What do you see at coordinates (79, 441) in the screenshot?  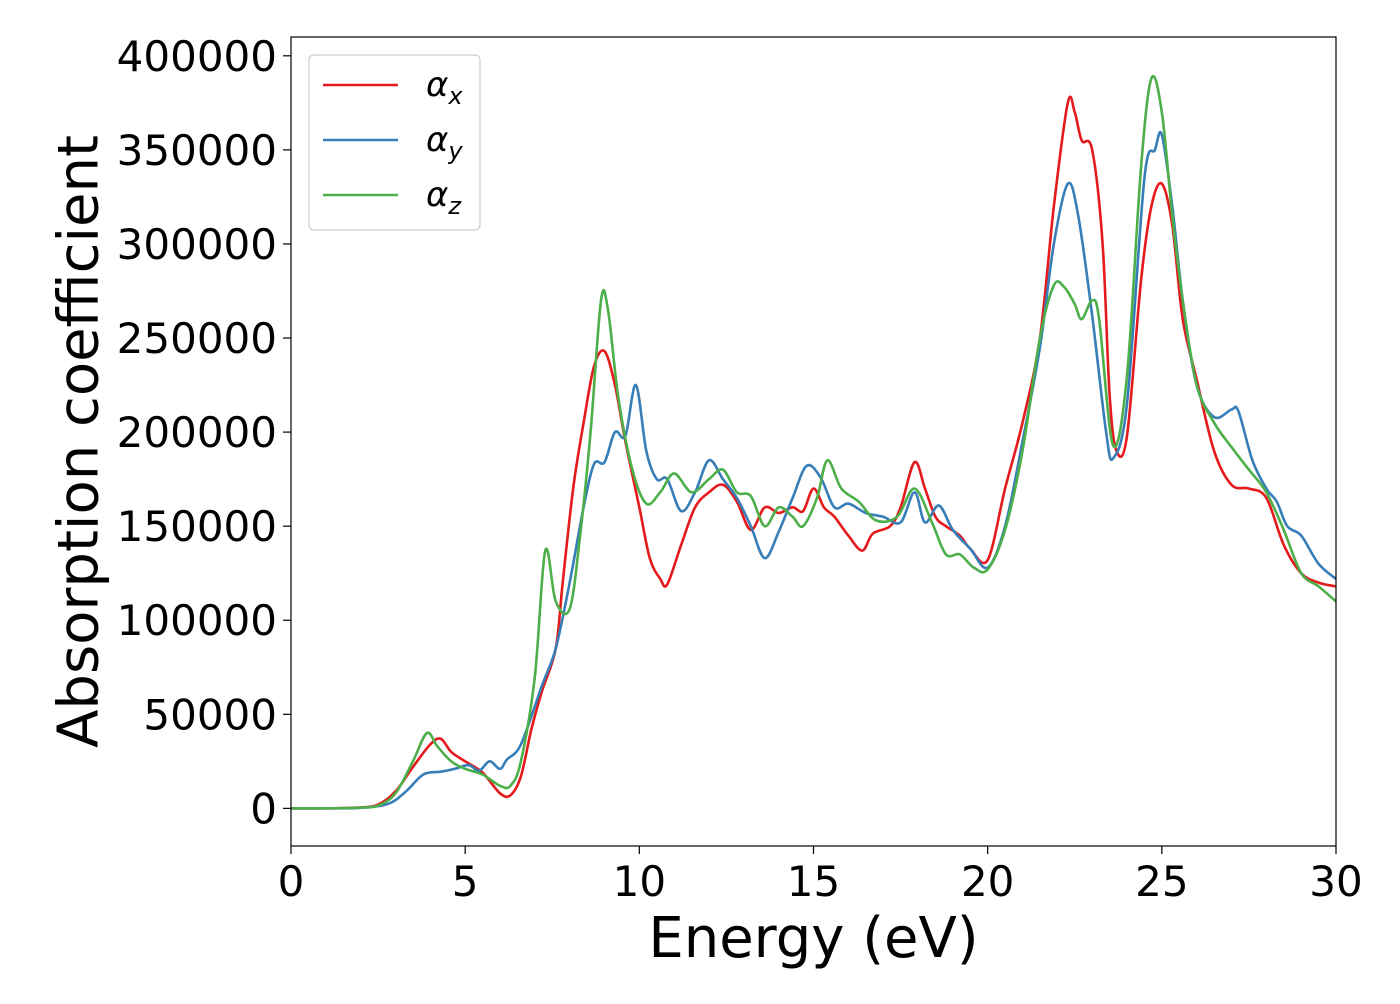 I see `y-axis-title: Absorption coefficient` at bounding box center [79, 441].